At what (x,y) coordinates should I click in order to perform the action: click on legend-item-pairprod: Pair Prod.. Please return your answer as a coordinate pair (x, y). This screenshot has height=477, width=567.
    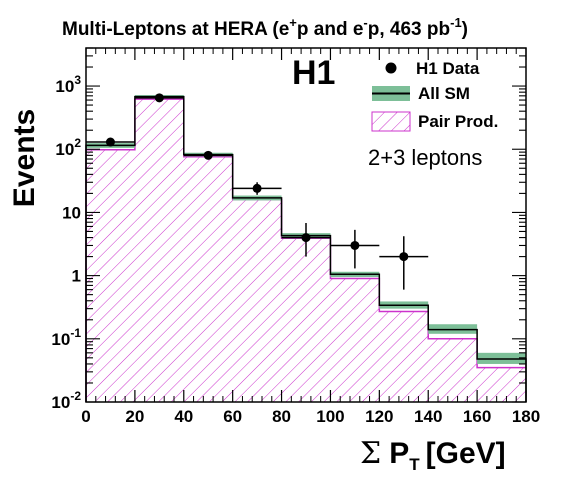
    Looking at the image, I should click on (434, 121).